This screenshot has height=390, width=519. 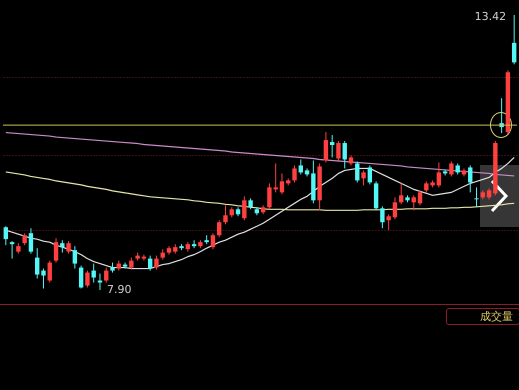 I want to click on text: 成交量, so click(x=482, y=316).